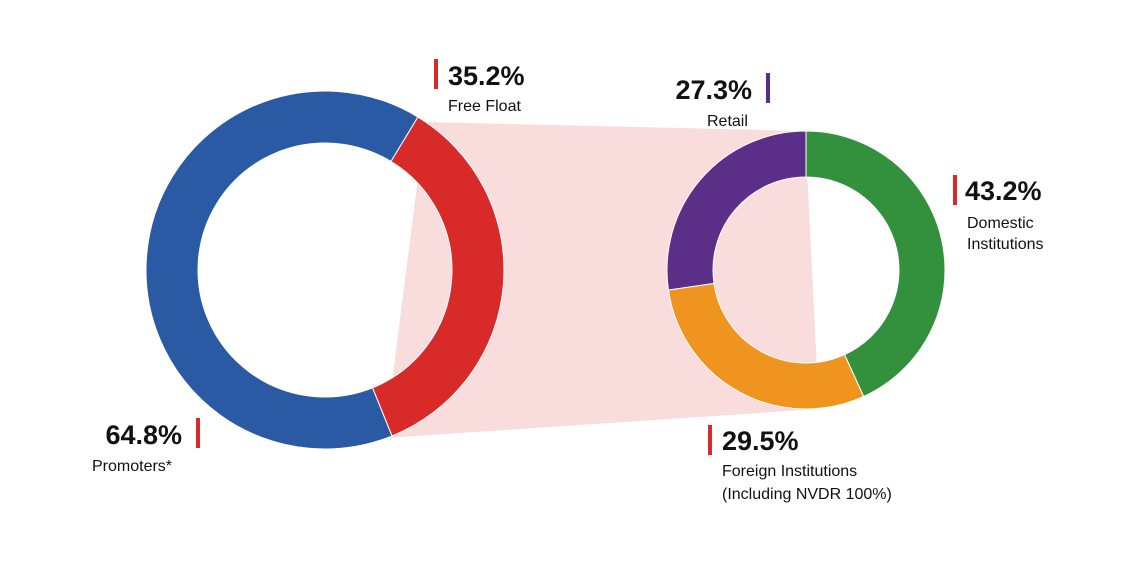 The width and height of the screenshot is (1141, 564). What do you see at coordinates (807, 494) in the screenshot?
I see `foreign-label-line2: (Including NVDR 100%)` at bounding box center [807, 494].